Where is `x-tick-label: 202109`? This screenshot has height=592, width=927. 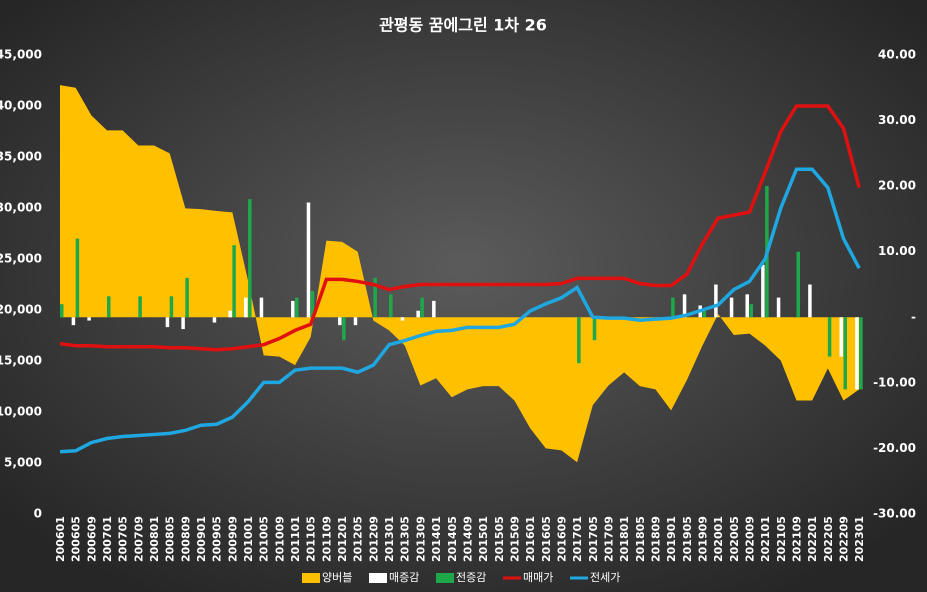 x-tick-label: 202109 is located at coordinates (796, 539).